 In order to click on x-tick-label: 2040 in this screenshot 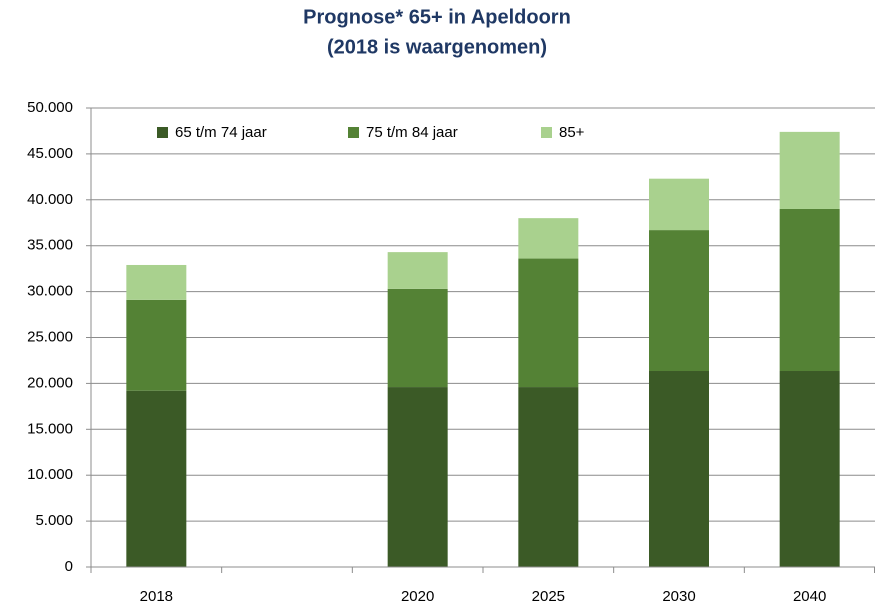, I will do `click(809, 596)`.